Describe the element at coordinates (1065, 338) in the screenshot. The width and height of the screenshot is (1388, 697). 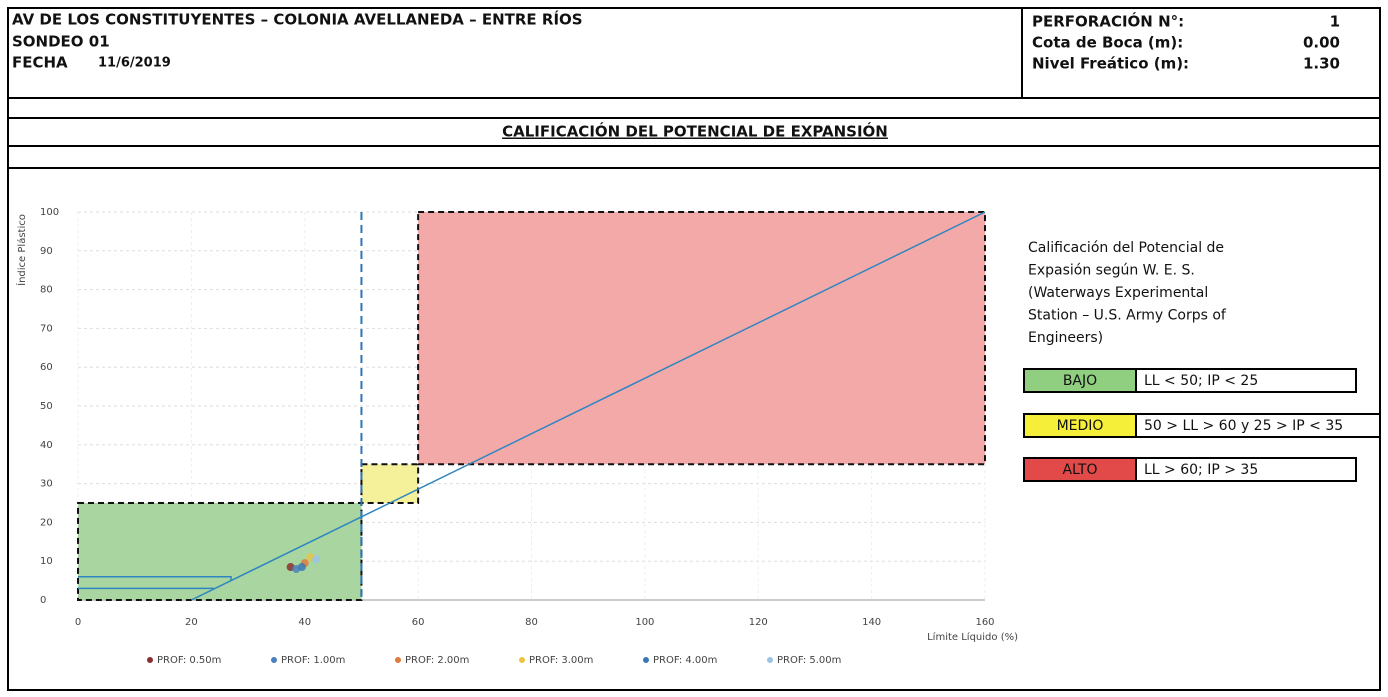
I see `legend-text: Engineers)` at that location.